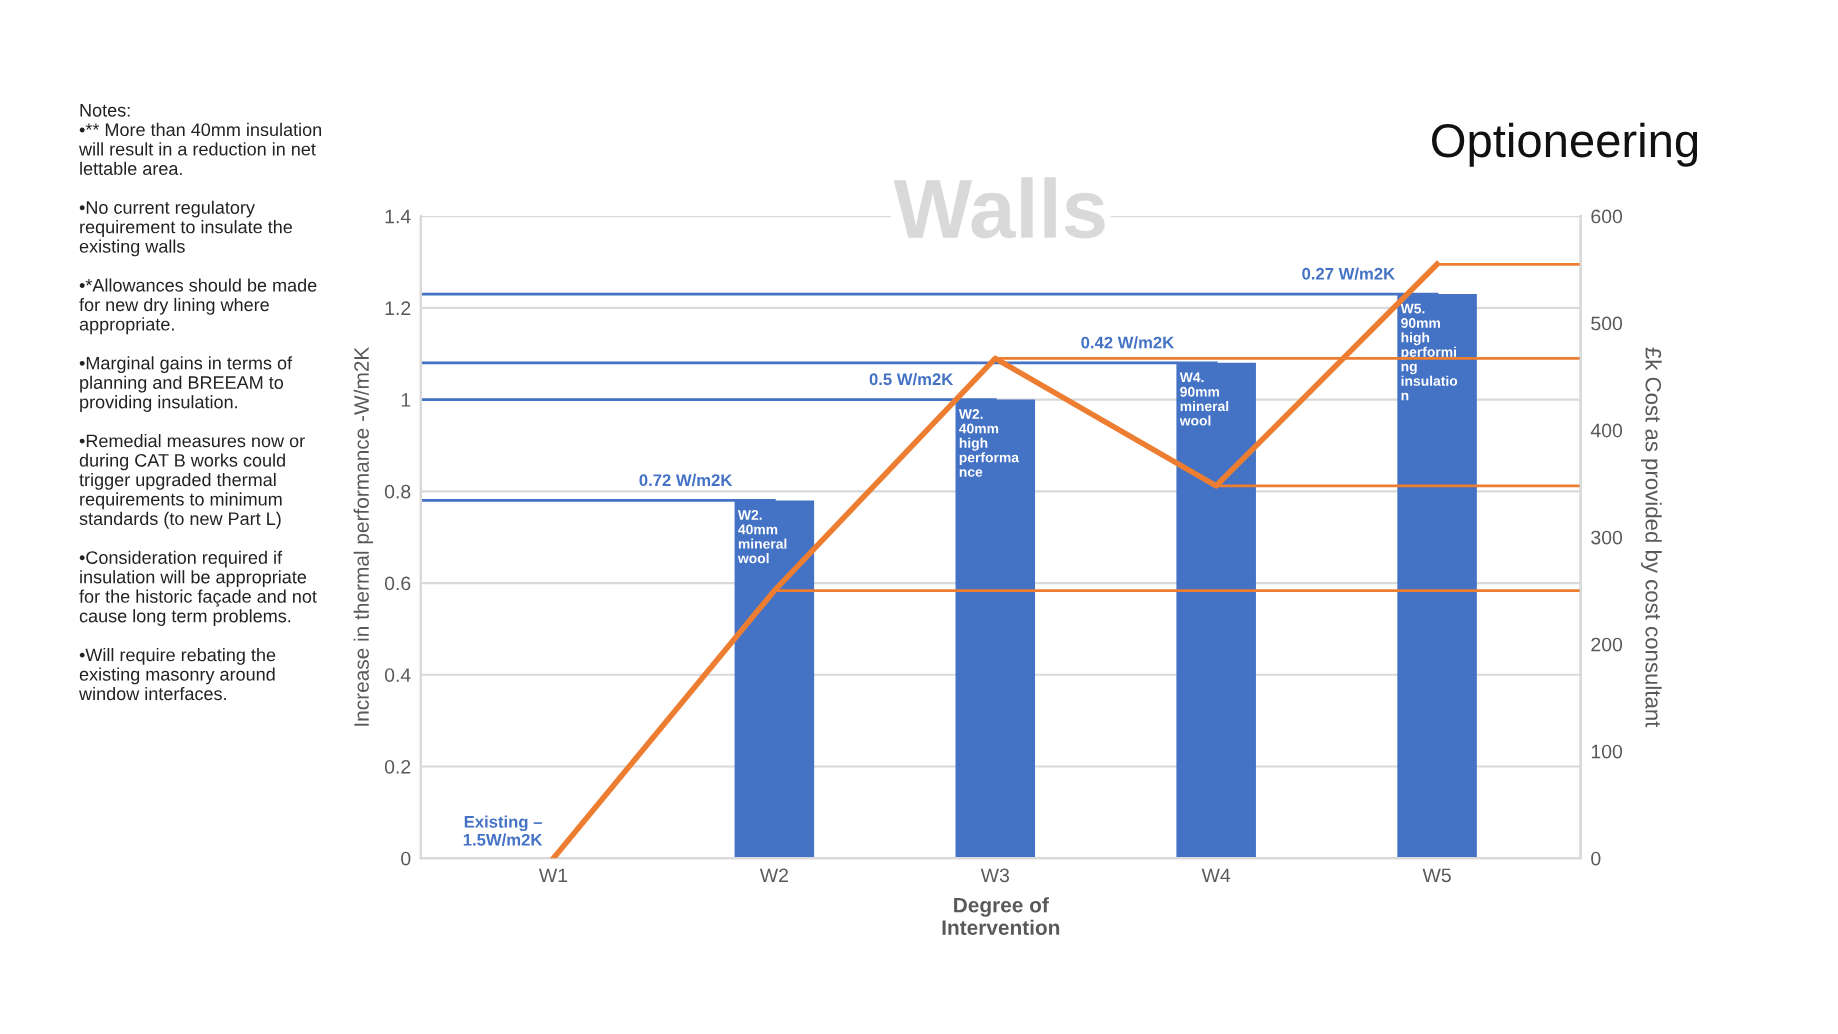  I want to click on y-tick-label: 1, so click(406, 400).